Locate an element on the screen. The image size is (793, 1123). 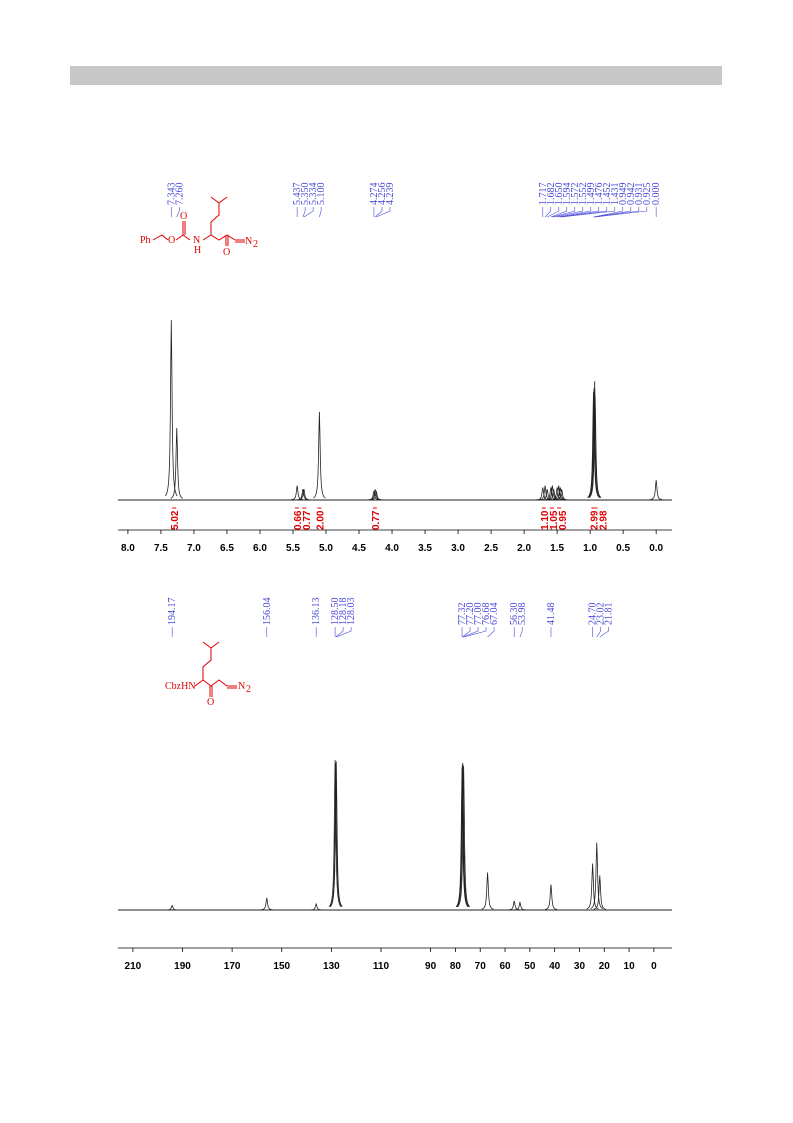
x-tick-label: 210 is located at coordinates (133, 966).